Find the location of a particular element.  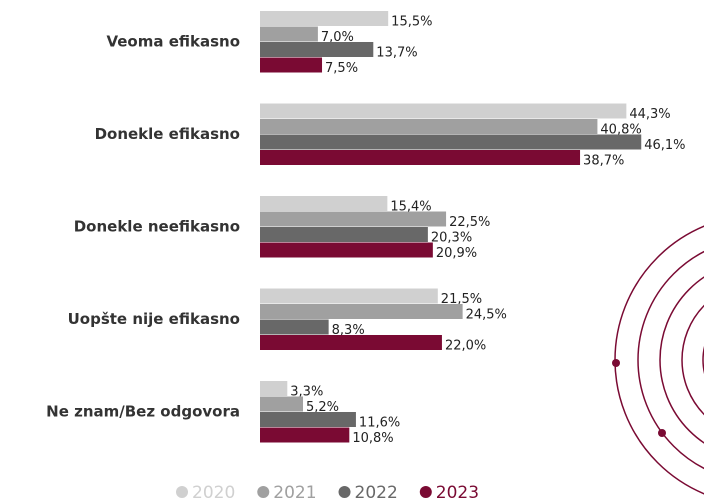

value-label: 46,1% is located at coordinates (664, 145).